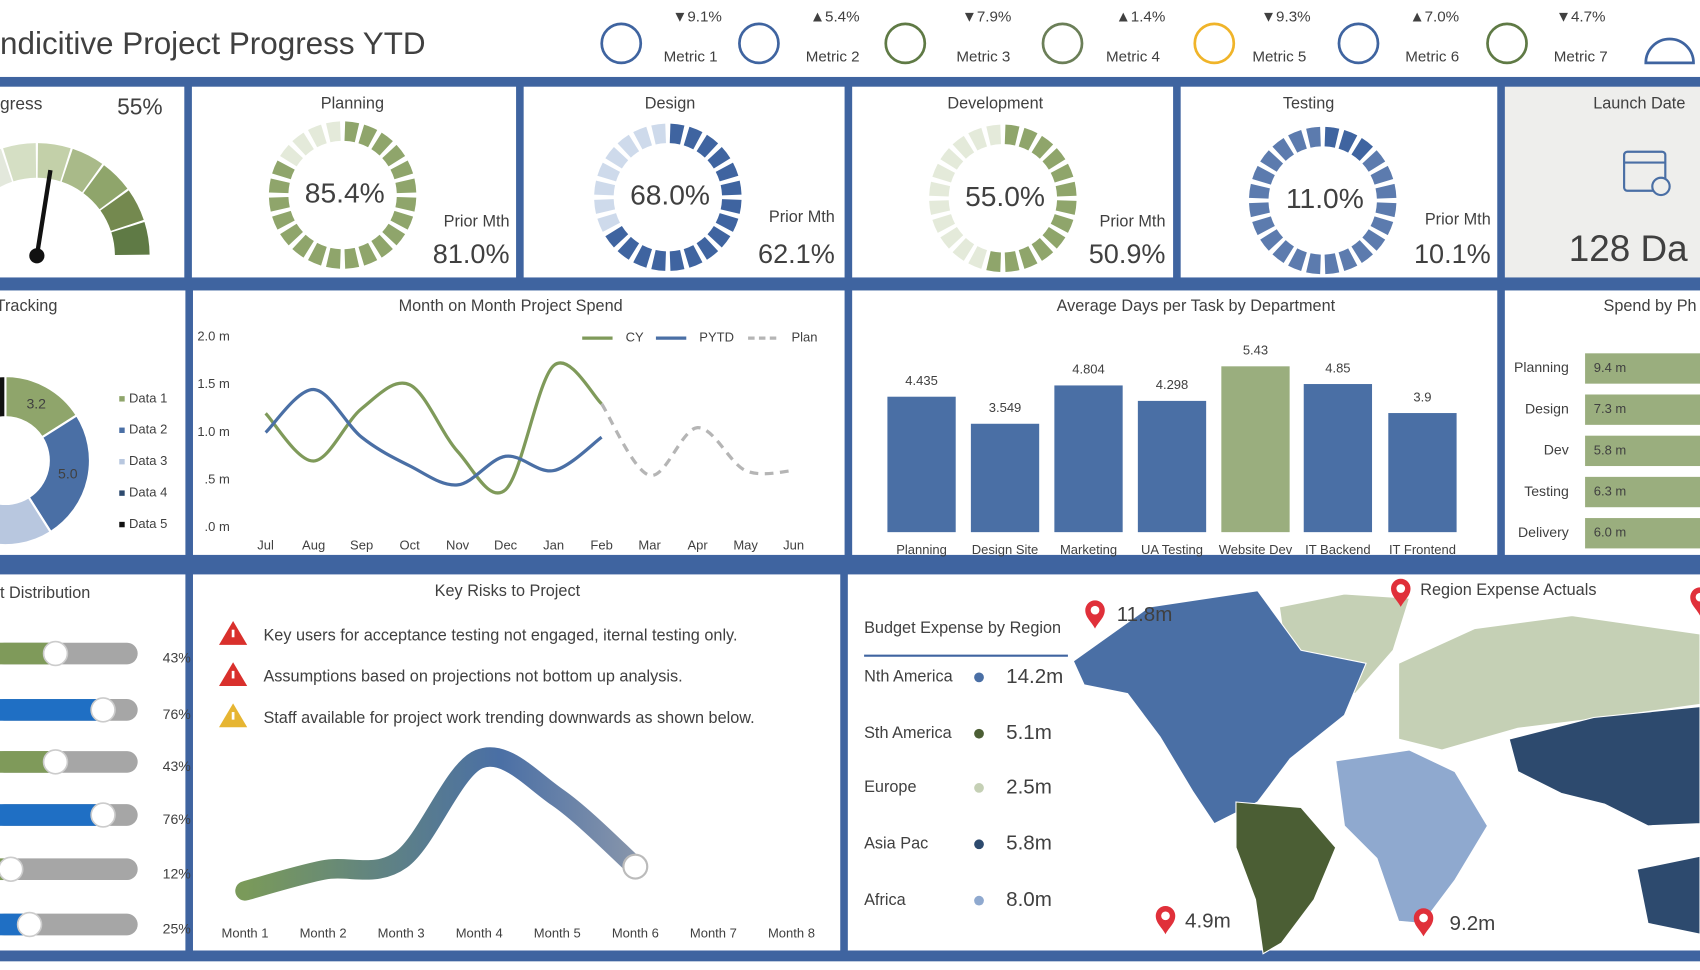 This screenshot has height=970, width=1700. Describe the element at coordinates (1581, 56) in the screenshot. I see `metric-label: Metric 7` at that location.